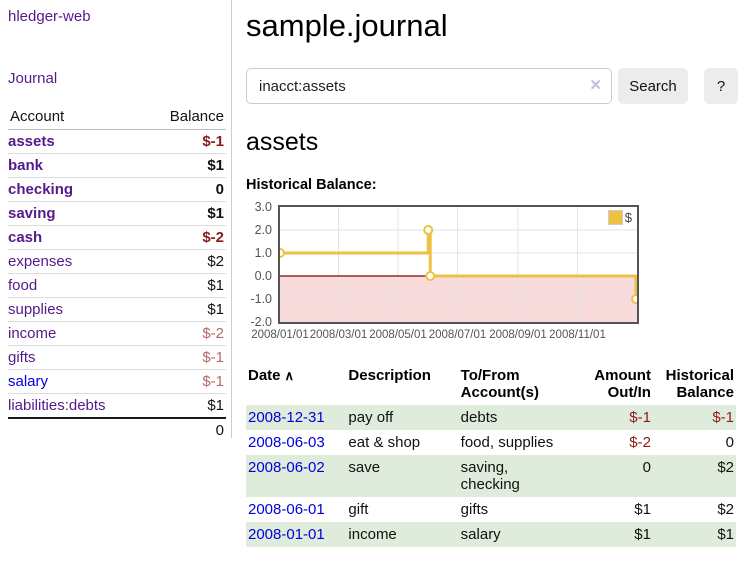 The width and height of the screenshot is (742, 582). What do you see at coordinates (117, 381) in the screenshot?
I see `account-row-salary: salary $-1` at bounding box center [117, 381].